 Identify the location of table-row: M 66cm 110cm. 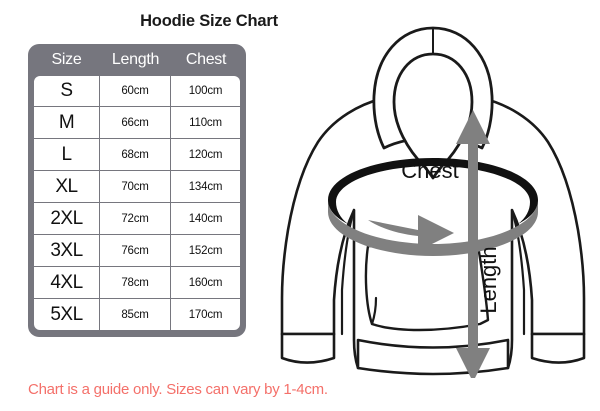
(137, 123).